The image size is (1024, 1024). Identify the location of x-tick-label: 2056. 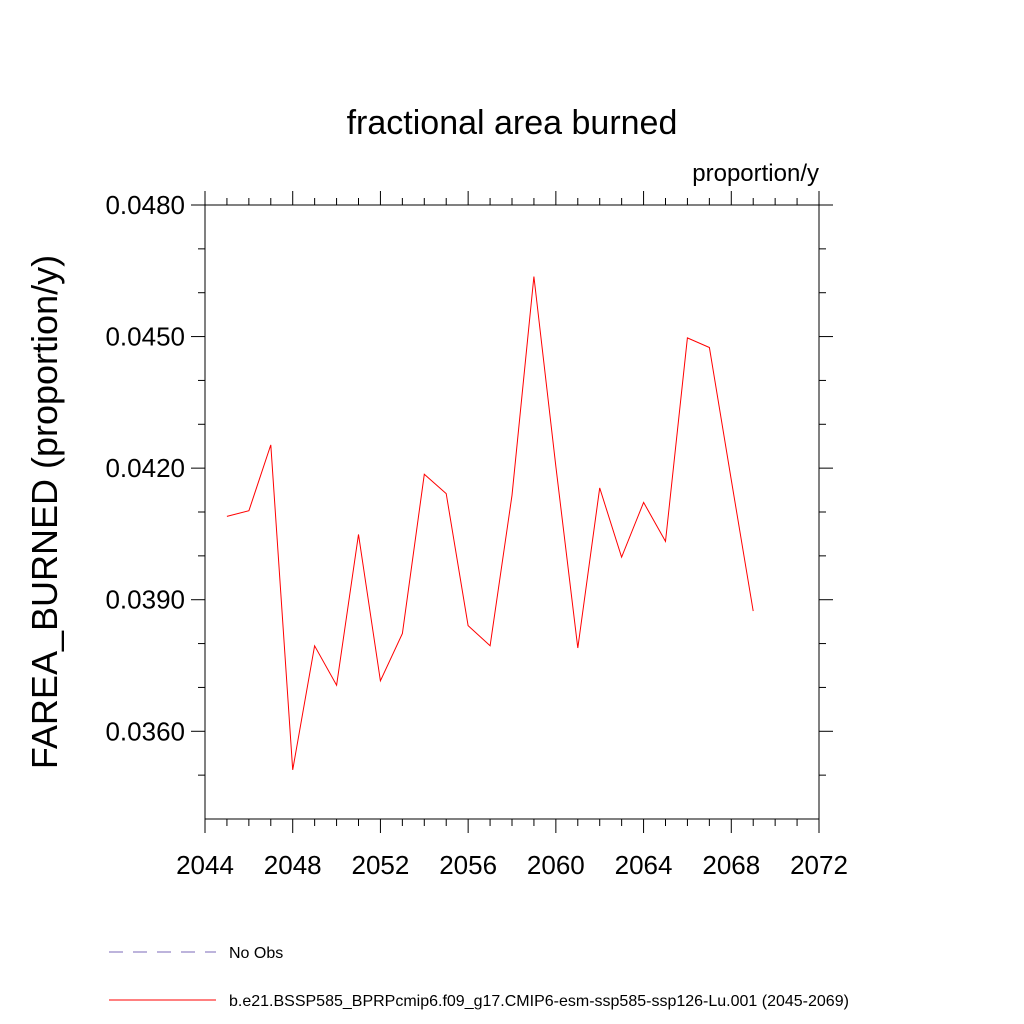
(468, 865).